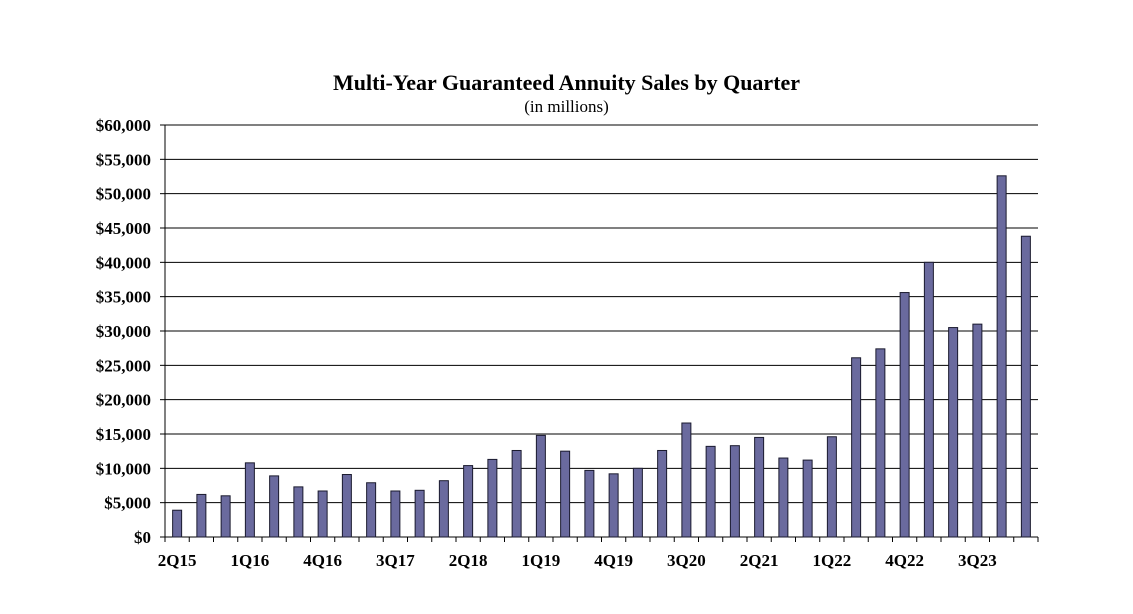 Image resolution: width=1133 pixels, height=614 pixels. Describe the element at coordinates (177, 523) in the screenshot. I see `bar-2Q15` at that location.